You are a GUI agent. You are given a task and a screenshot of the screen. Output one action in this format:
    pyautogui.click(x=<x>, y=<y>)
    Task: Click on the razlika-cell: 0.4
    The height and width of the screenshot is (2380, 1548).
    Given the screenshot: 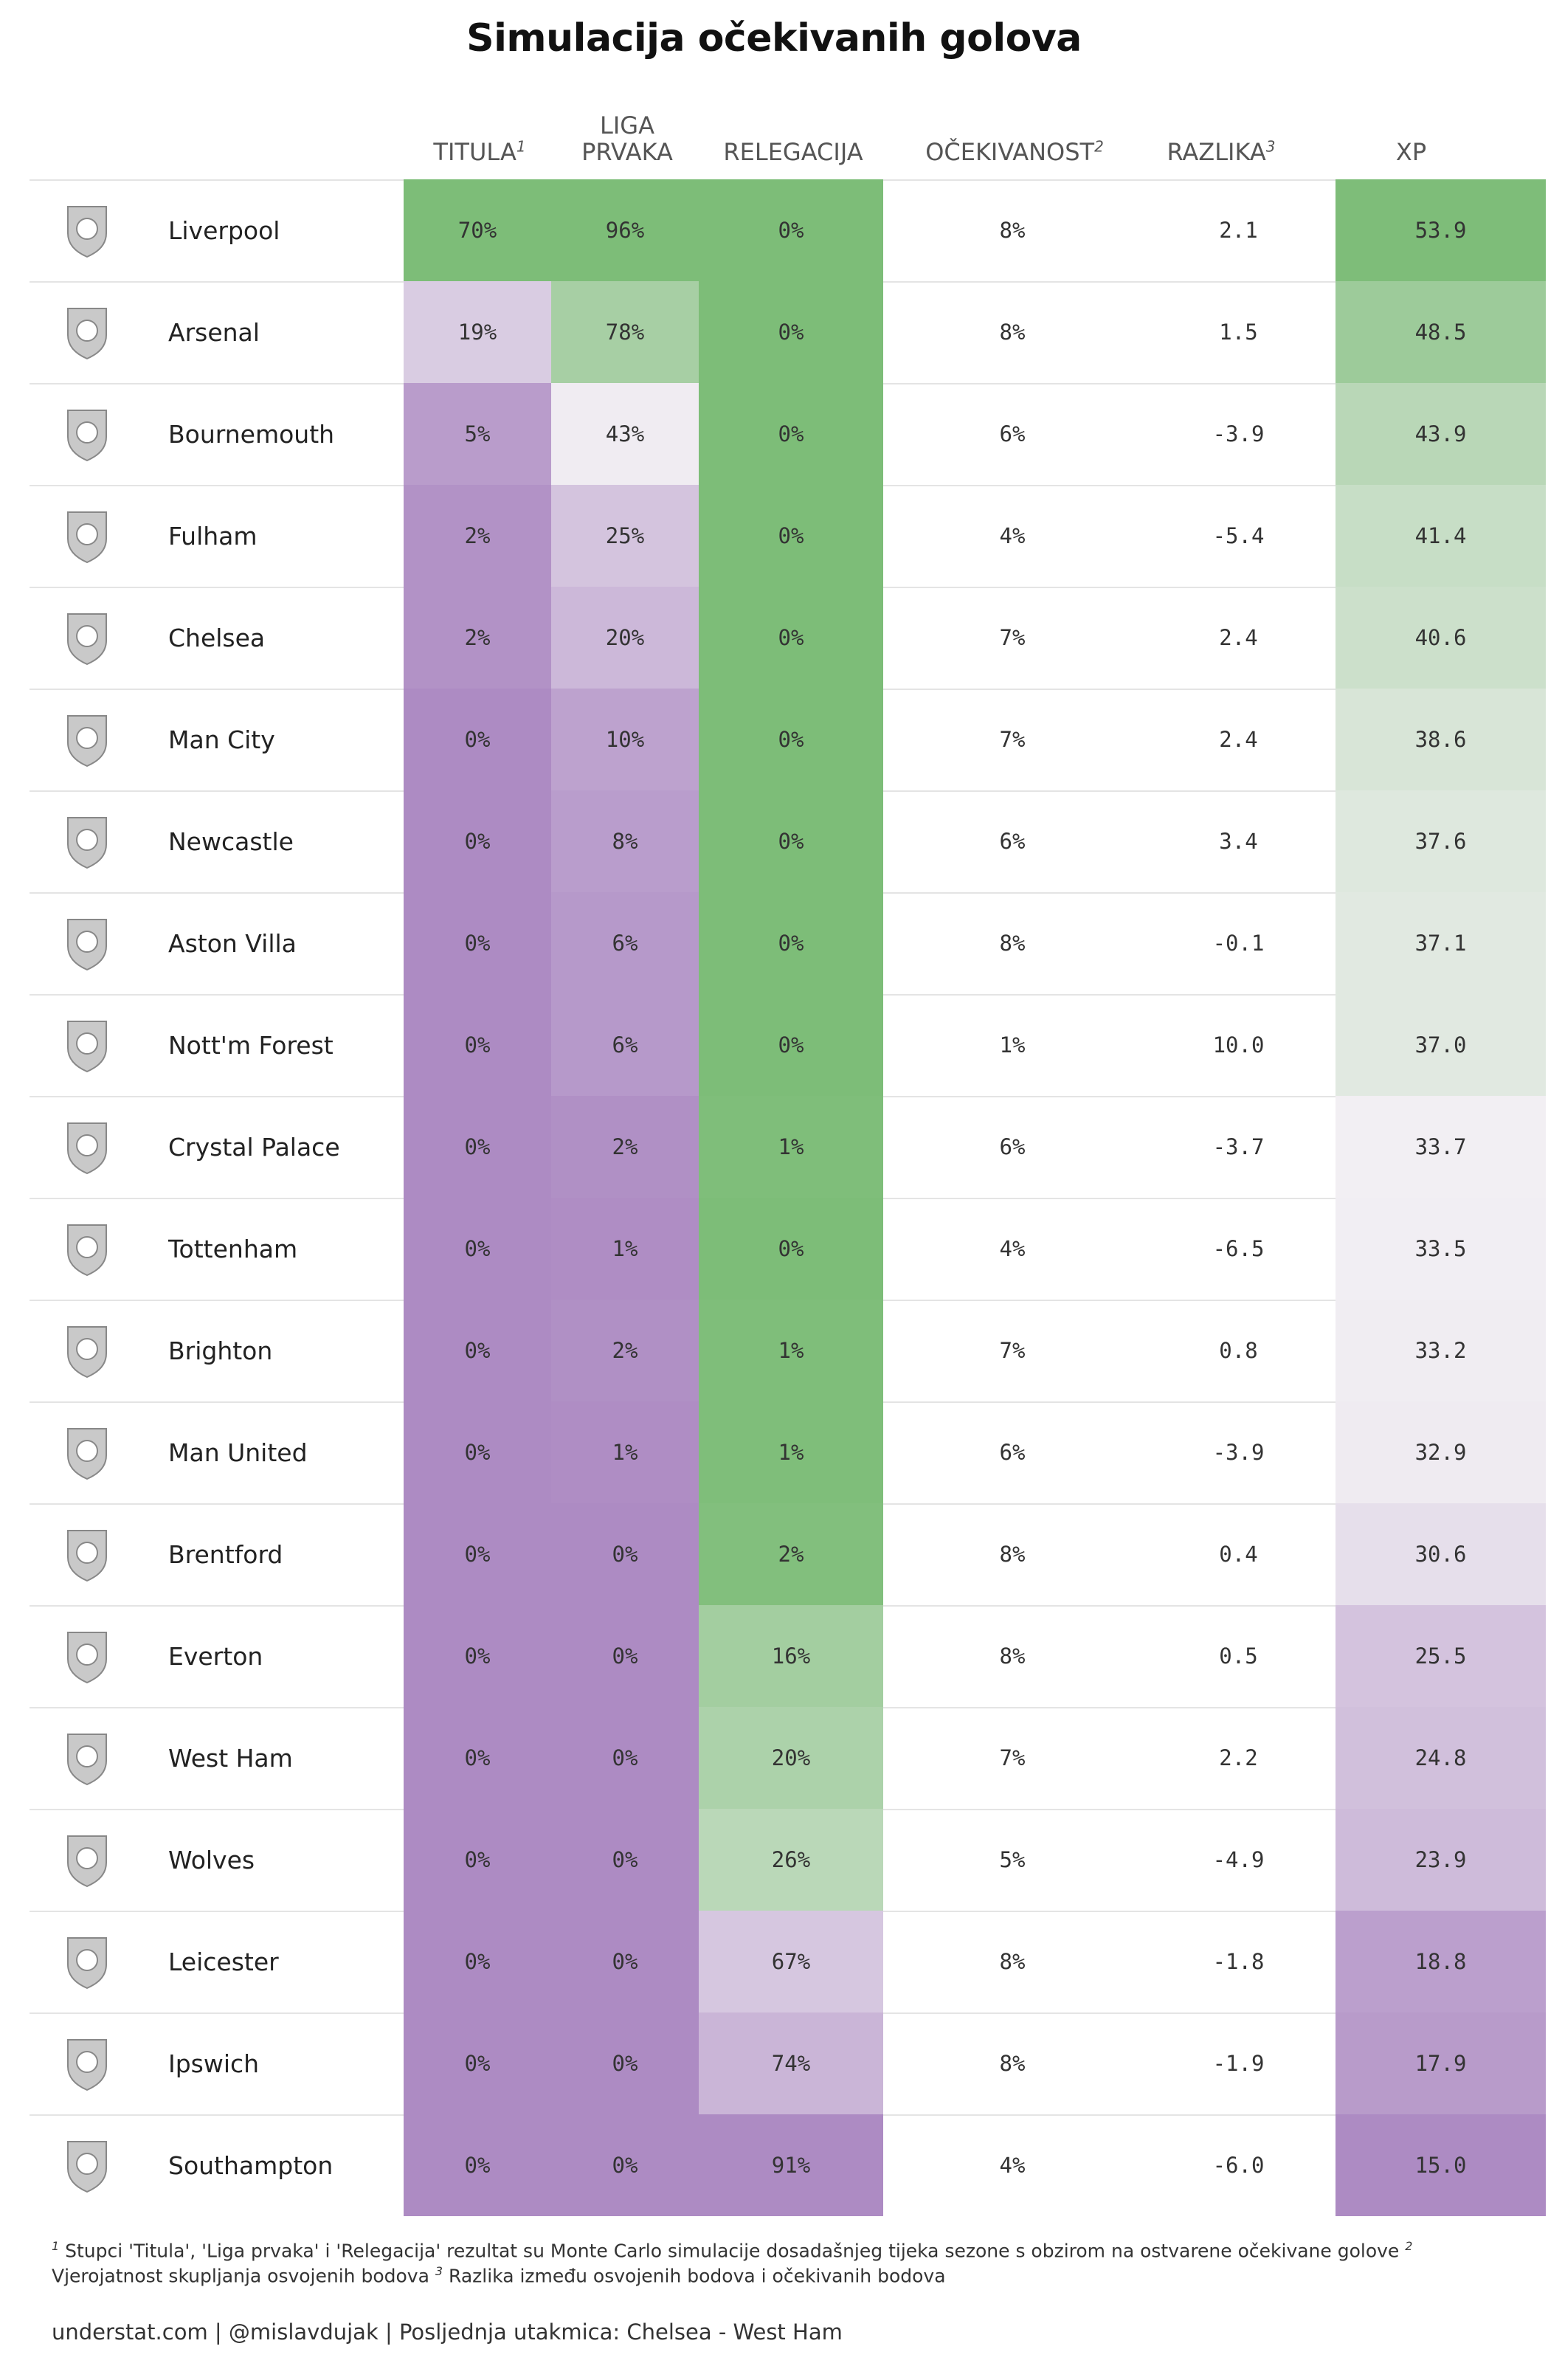 What is the action you would take?
    pyautogui.click(x=1238, y=1555)
    